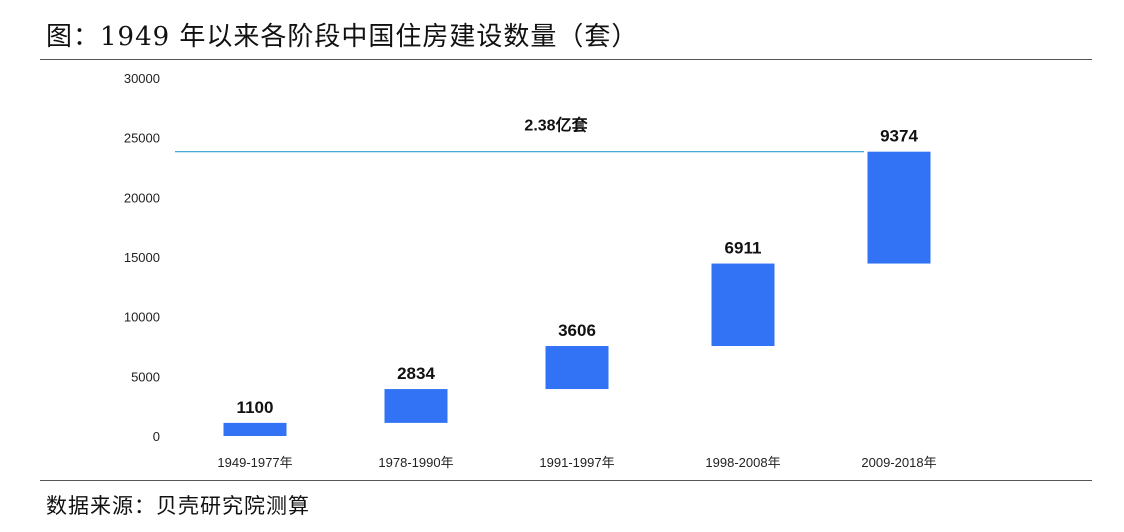 This screenshot has width=1124, height=532. What do you see at coordinates (254, 462) in the screenshot?
I see `x-category-label: 1949-1977年` at bounding box center [254, 462].